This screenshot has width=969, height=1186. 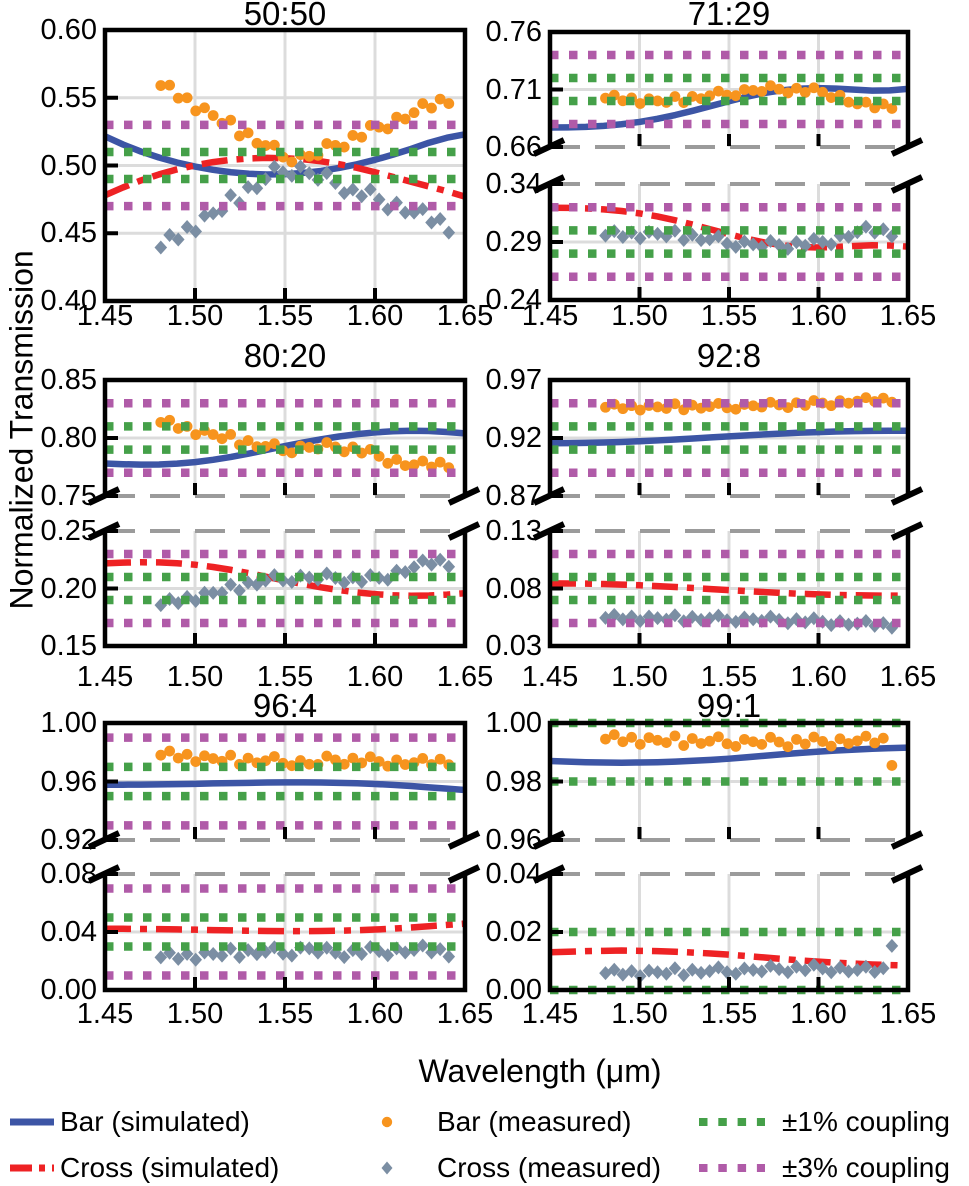 What do you see at coordinates (513, 147) in the screenshot?
I see `y-tick-label: 0.66` at bounding box center [513, 147].